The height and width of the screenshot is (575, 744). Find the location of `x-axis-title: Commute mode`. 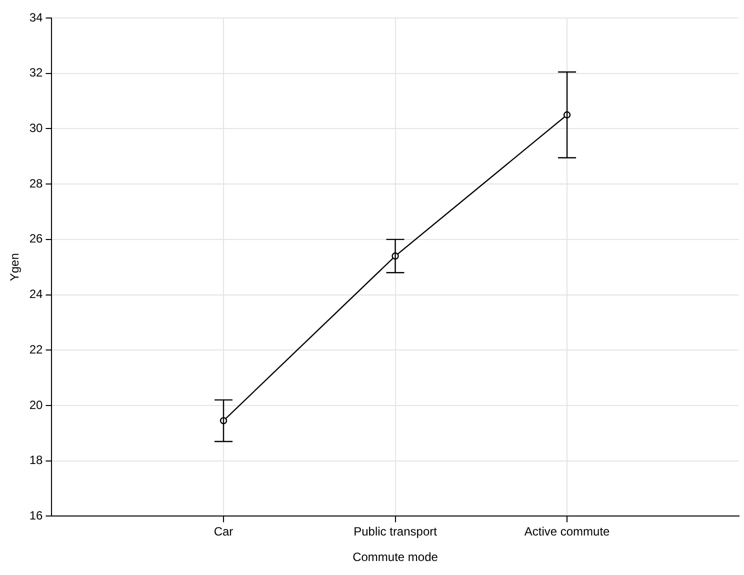

x-axis-title: Commute mode is located at coordinates (395, 557).